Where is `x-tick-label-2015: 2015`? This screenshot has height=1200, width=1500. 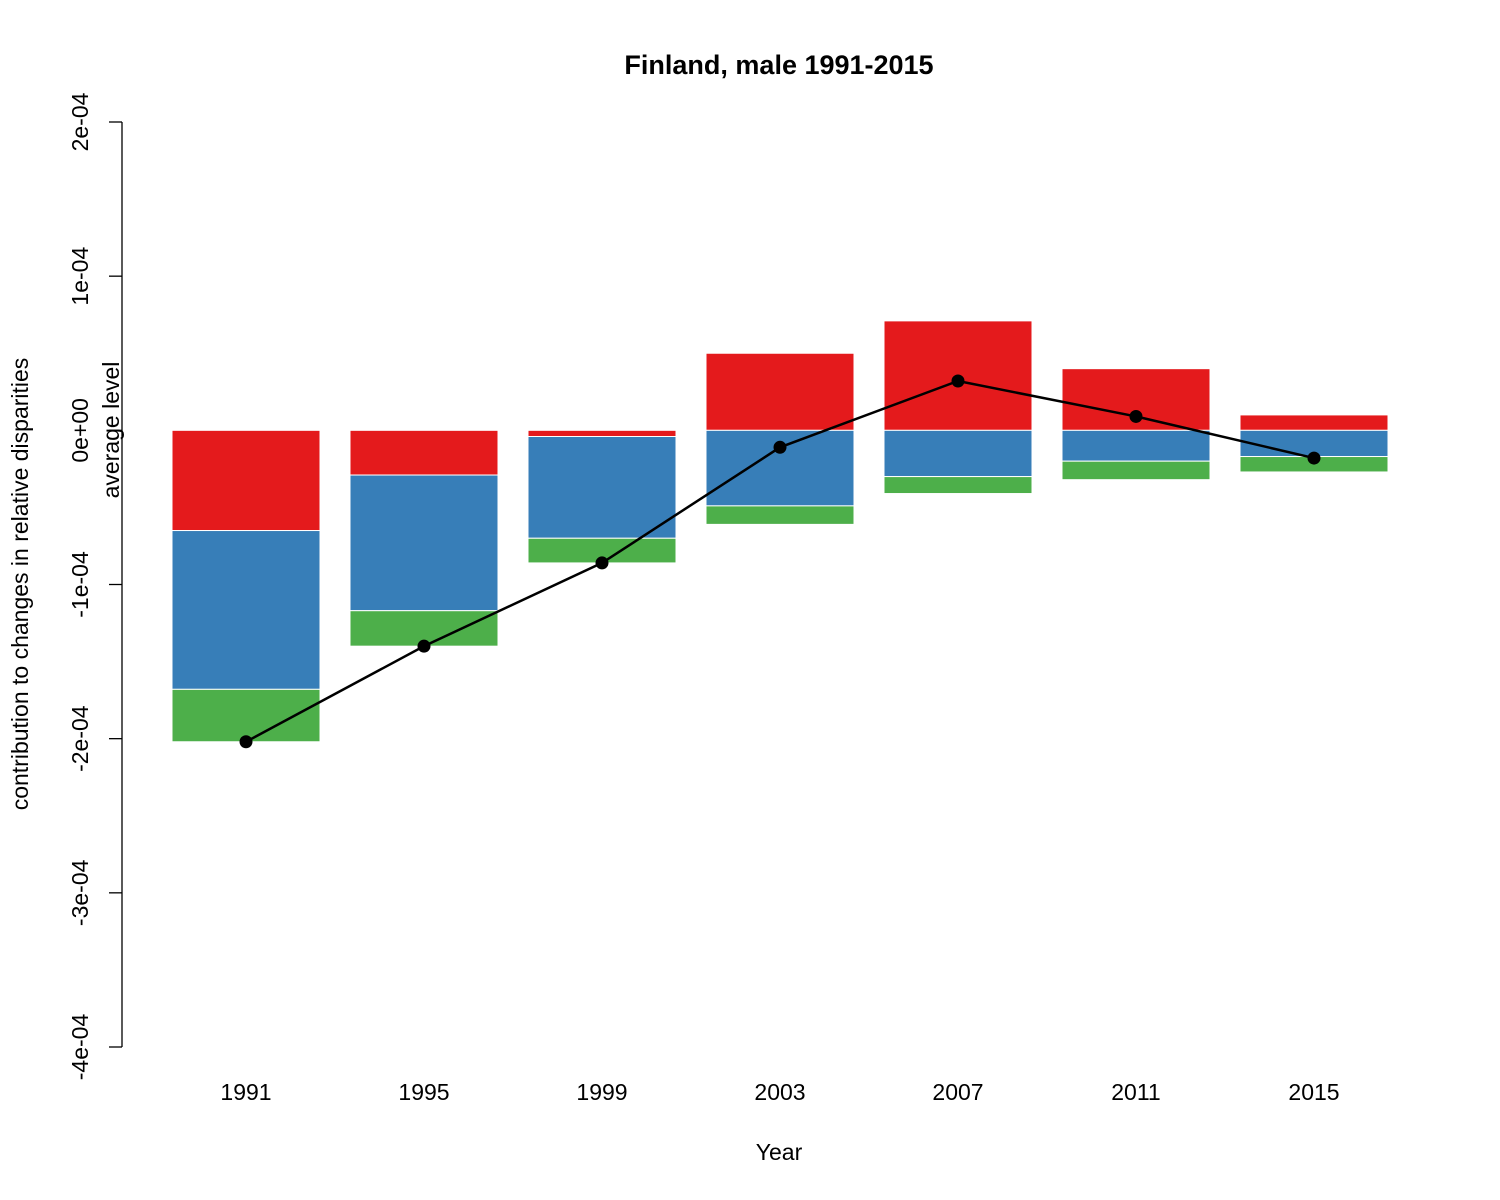 x-tick-label-2015: 2015 is located at coordinates (1313, 1092).